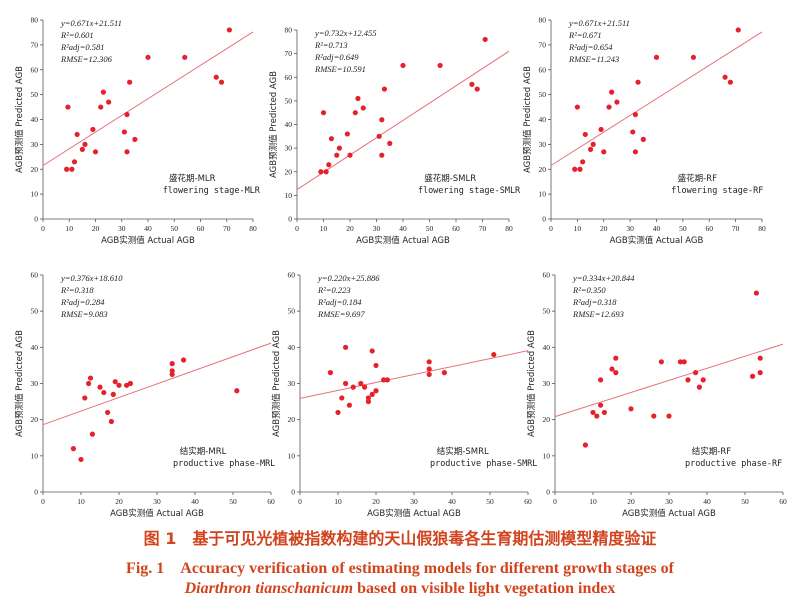 This screenshot has height=612, width=800. I want to click on y-tick-label: 60, so click(289, 77).